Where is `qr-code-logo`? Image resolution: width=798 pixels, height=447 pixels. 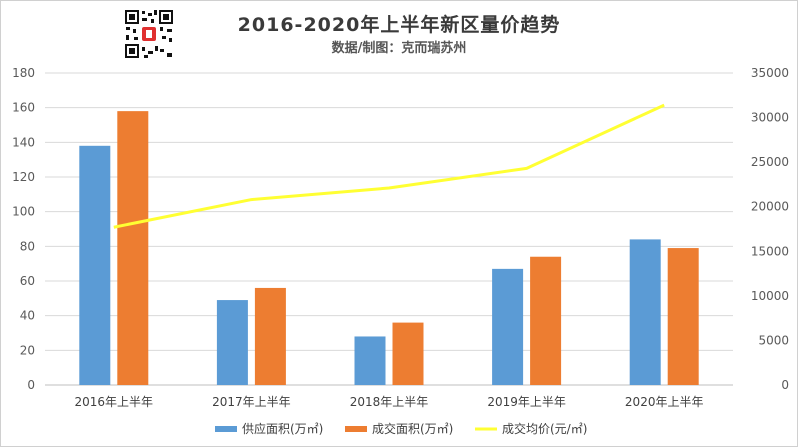
qr-code-logo is located at coordinates (149, 34).